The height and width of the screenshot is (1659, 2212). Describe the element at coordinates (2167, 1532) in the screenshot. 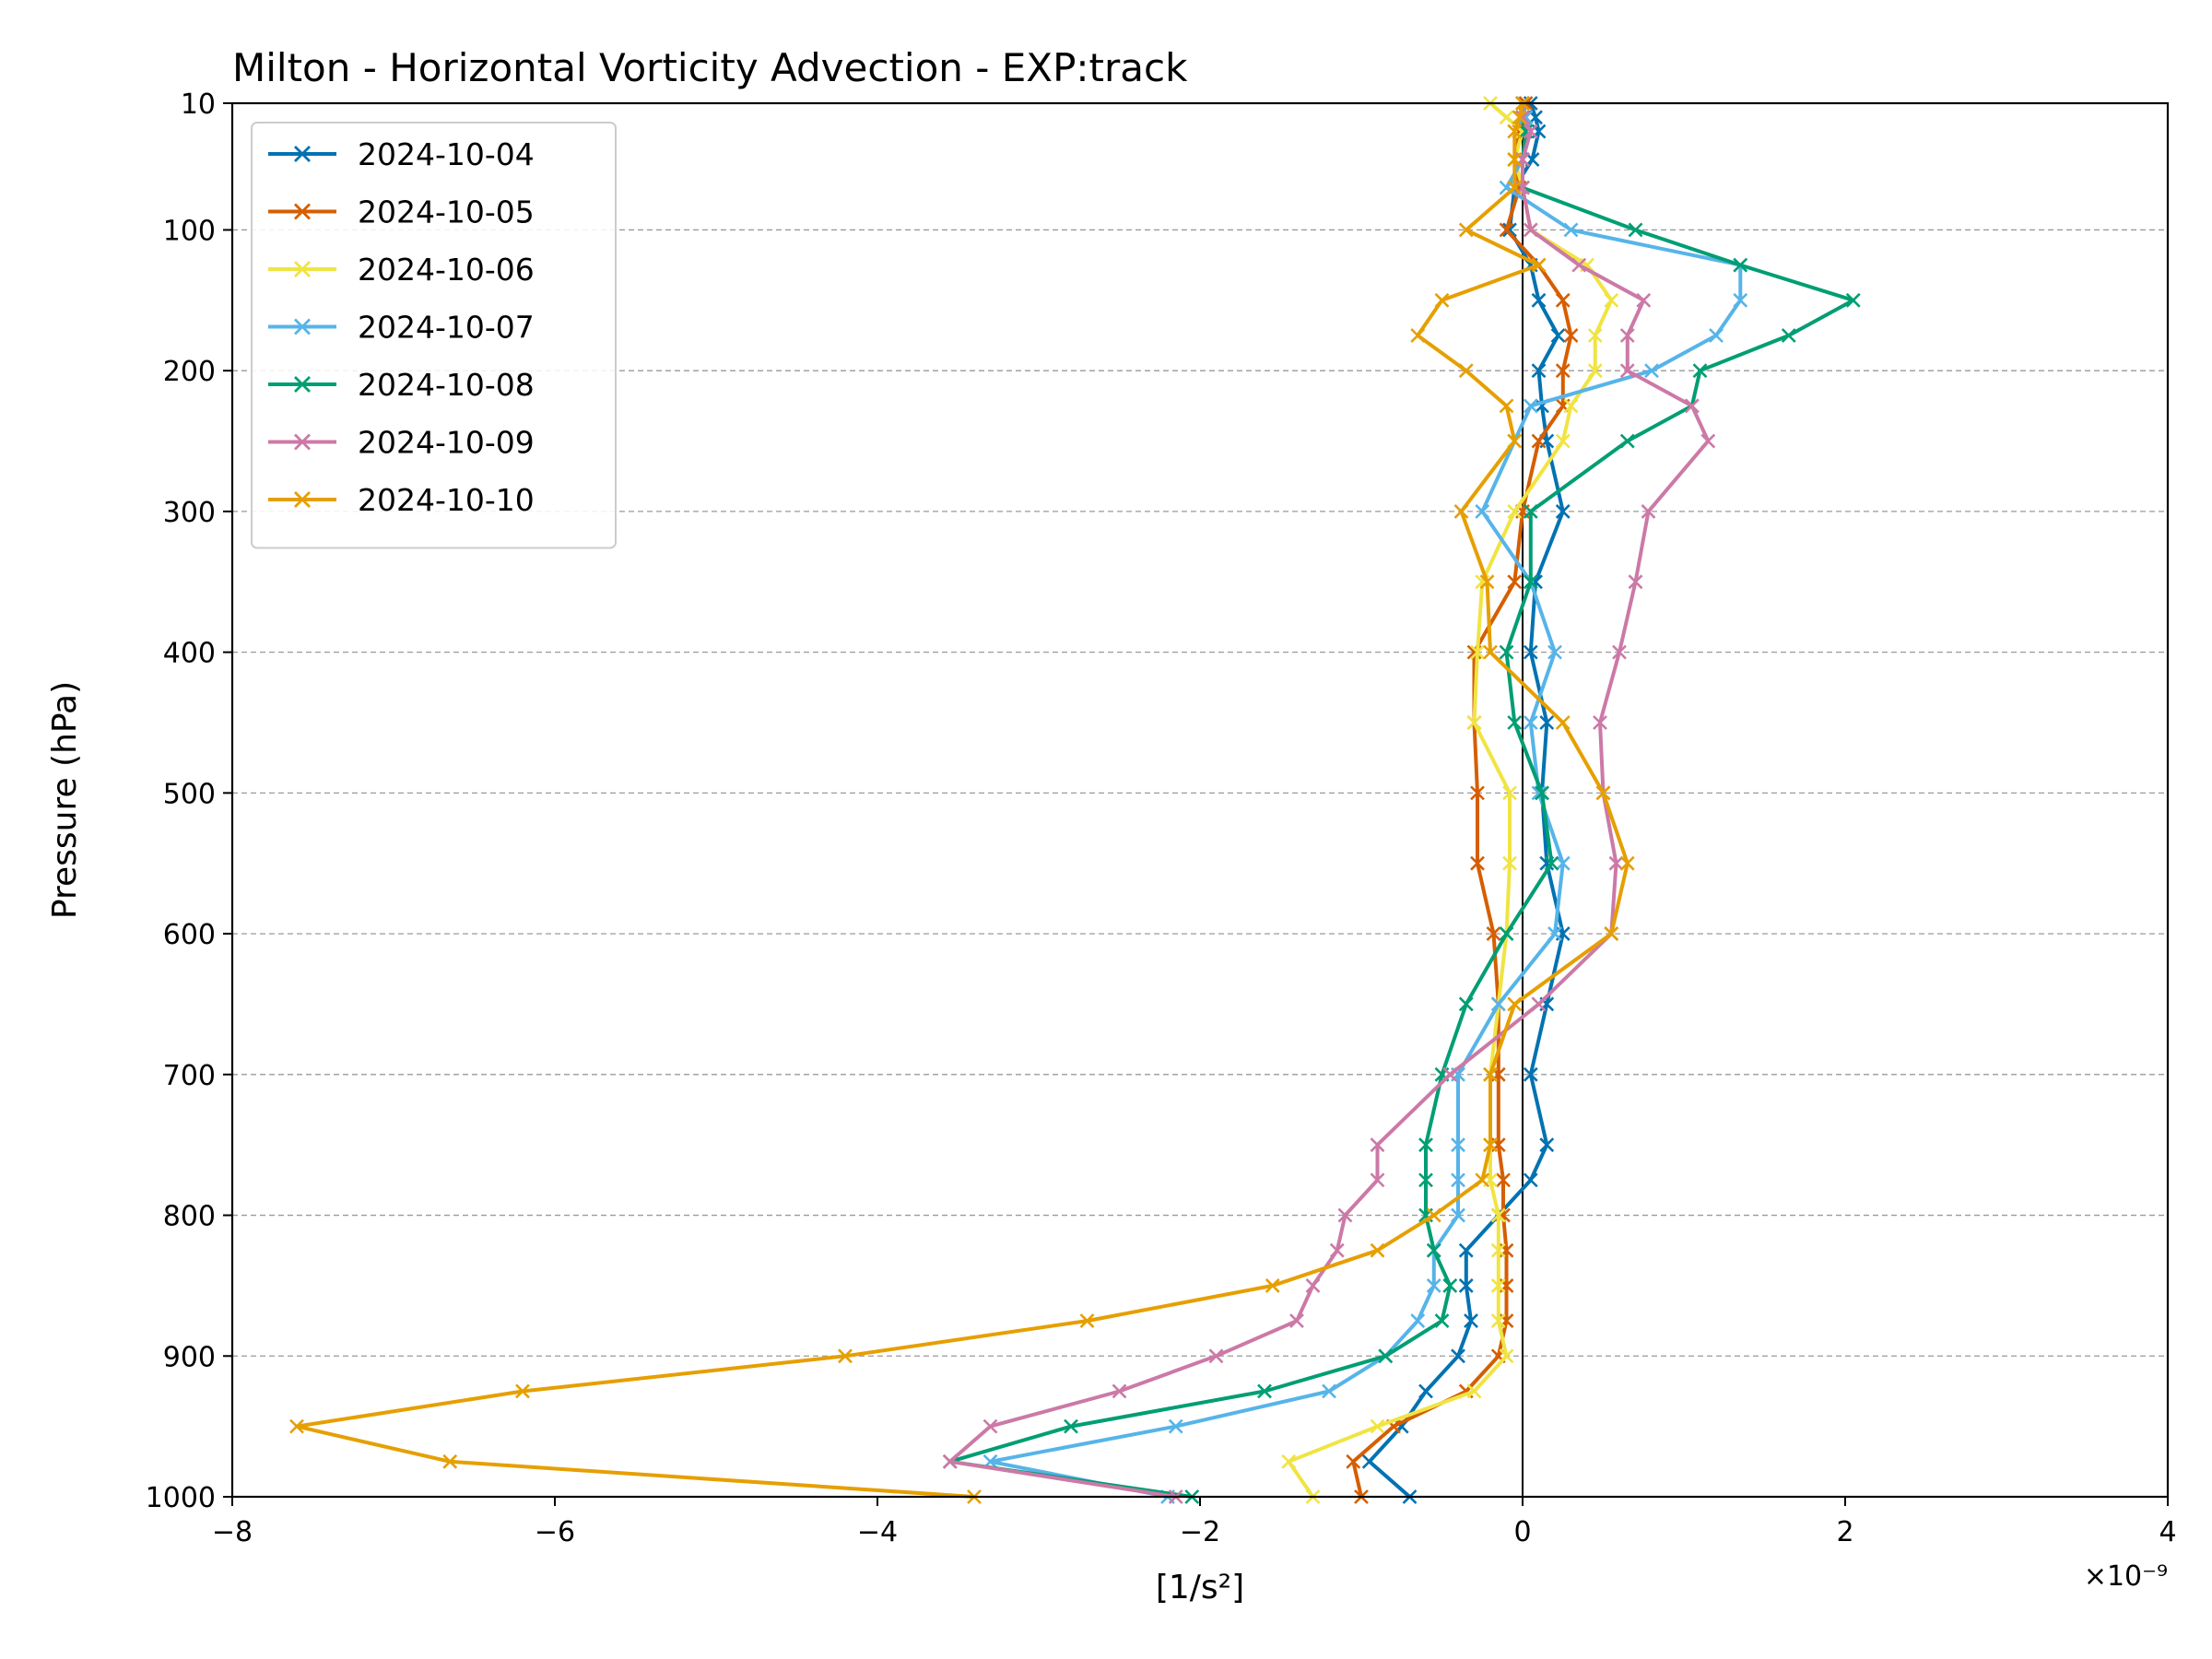

I see `x-tick-label: 4` at that location.